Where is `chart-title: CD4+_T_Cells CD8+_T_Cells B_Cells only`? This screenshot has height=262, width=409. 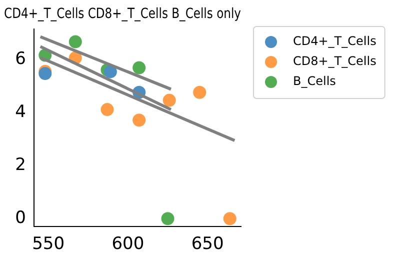 chart-title: CD4+_T_Cells CD8+_T_Cells B_Cells only is located at coordinates (123, 14).